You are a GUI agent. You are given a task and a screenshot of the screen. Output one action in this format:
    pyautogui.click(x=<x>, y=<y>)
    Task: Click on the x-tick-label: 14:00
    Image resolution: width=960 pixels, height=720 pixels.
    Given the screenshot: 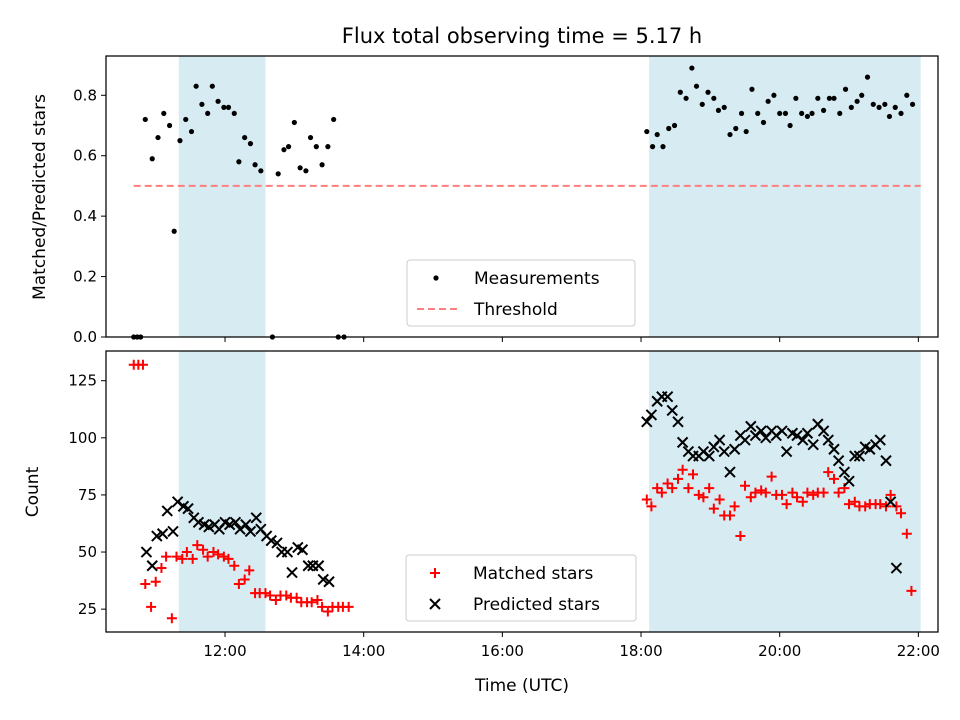 What is the action you would take?
    pyautogui.click(x=363, y=651)
    